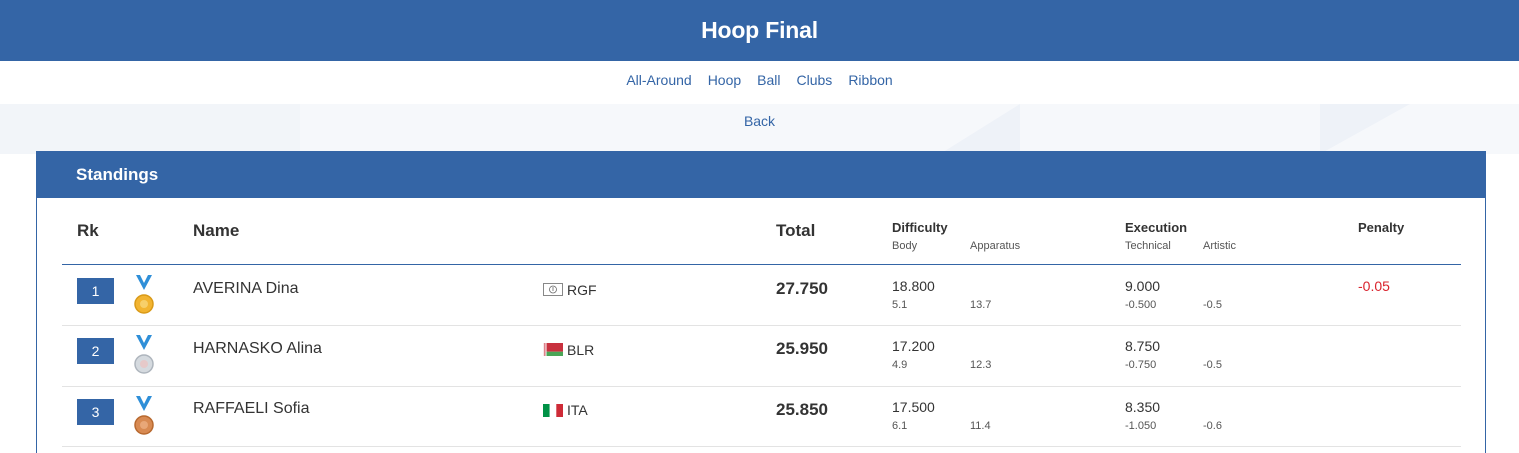 The width and height of the screenshot is (1519, 453). What do you see at coordinates (981, 365) in the screenshot?
I see `difficulty-apparatus: 12.3` at bounding box center [981, 365].